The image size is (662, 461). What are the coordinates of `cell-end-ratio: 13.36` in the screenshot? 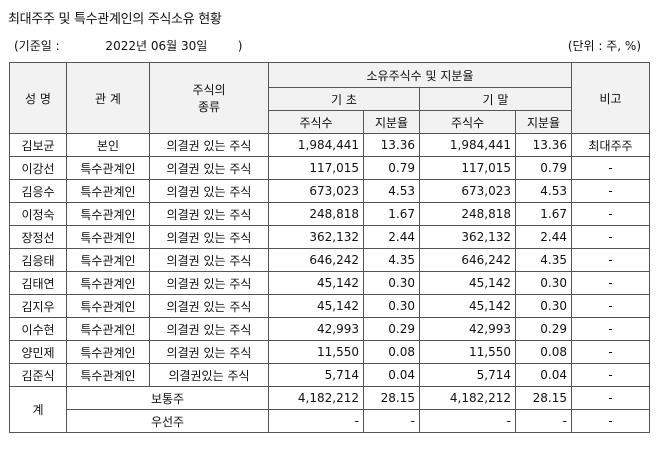 It's located at (543, 145).